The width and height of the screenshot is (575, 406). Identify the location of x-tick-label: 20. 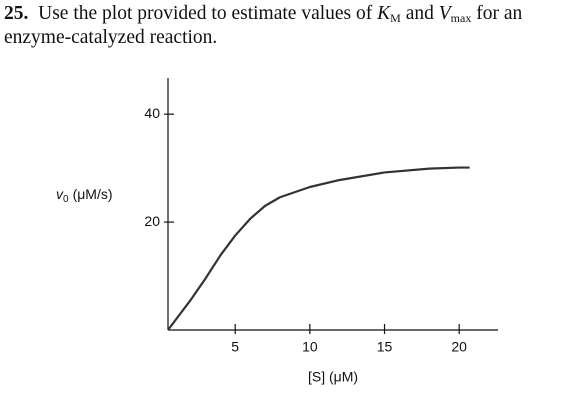
(459, 347).